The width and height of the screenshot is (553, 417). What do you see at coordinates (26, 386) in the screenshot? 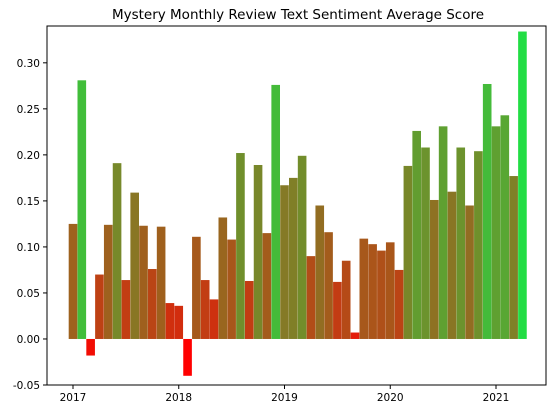
I see `y-tick-label: -0.05` at bounding box center [26, 386].